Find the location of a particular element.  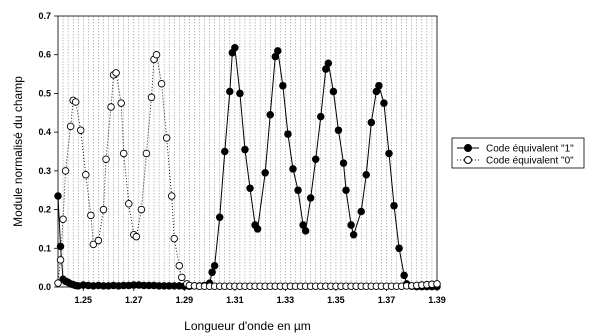

x-tick-label: 1.35 is located at coordinates (336, 300).